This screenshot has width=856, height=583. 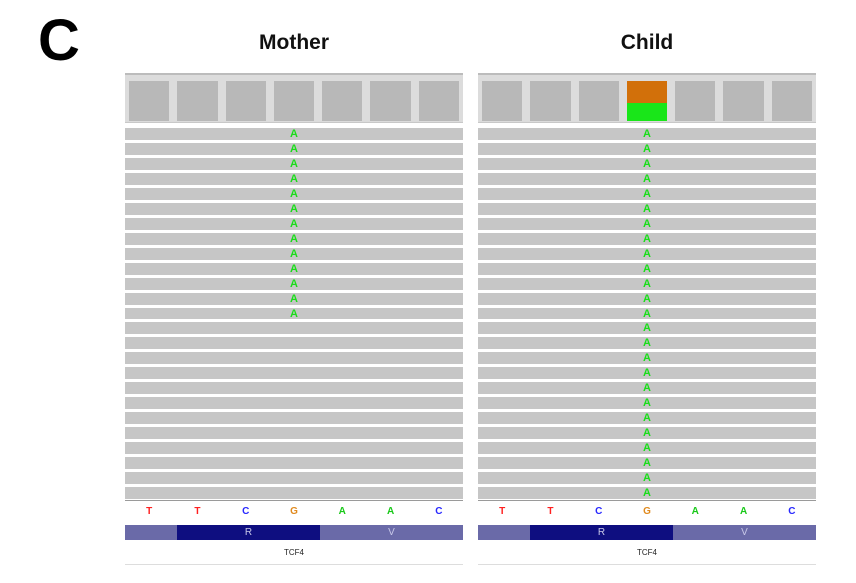 What do you see at coordinates (647, 112) in the screenshot?
I see `coverage-alt-fraction` at bounding box center [647, 112].